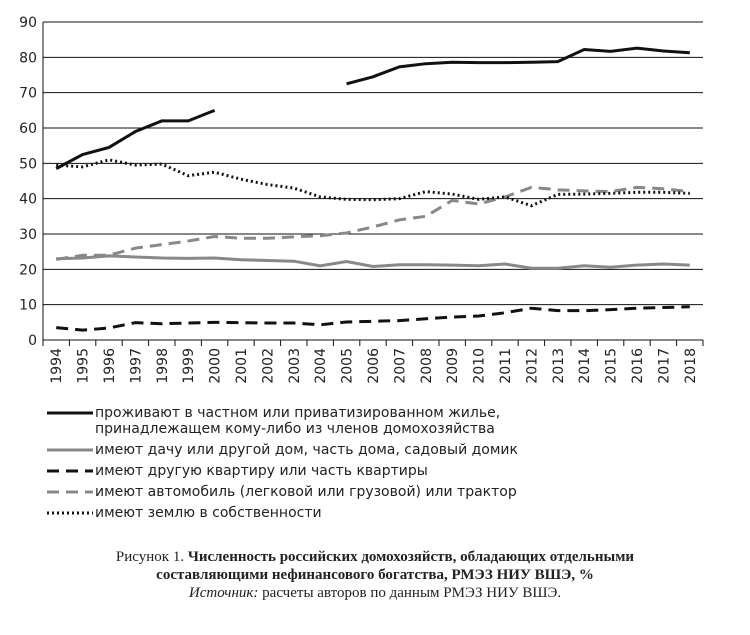 The height and width of the screenshot is (635, 750). Describe the element at coordinates (453, 366) in the screenshot. I see `x-tick-label: 2009` at that location.